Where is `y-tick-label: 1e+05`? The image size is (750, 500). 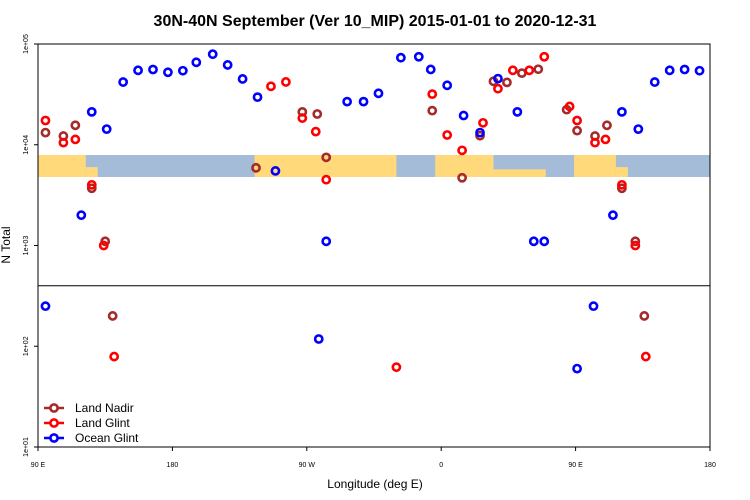
y-tick-label: 1e+05 is located at coordinates (26, 44).